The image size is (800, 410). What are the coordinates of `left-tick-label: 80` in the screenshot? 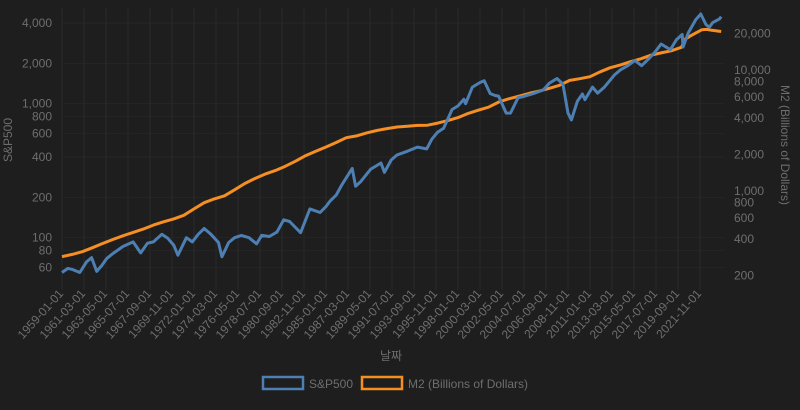 It's located at (46, 251).